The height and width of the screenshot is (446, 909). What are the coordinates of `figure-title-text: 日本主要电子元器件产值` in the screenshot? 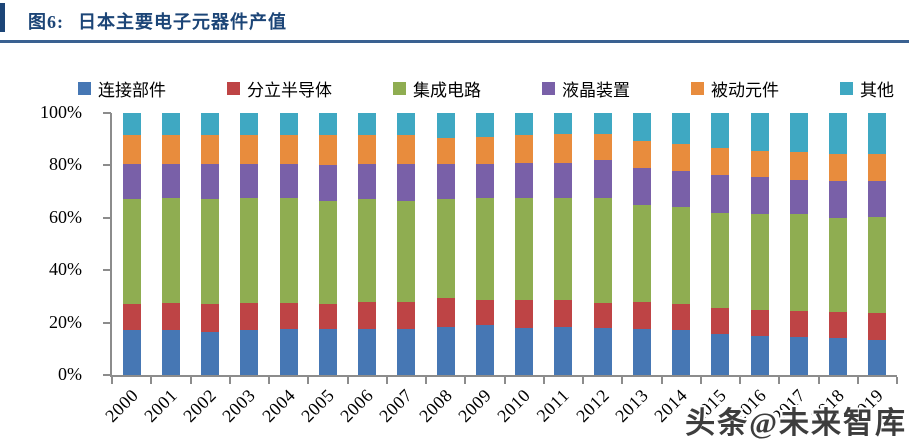 It's located at (182, 22).